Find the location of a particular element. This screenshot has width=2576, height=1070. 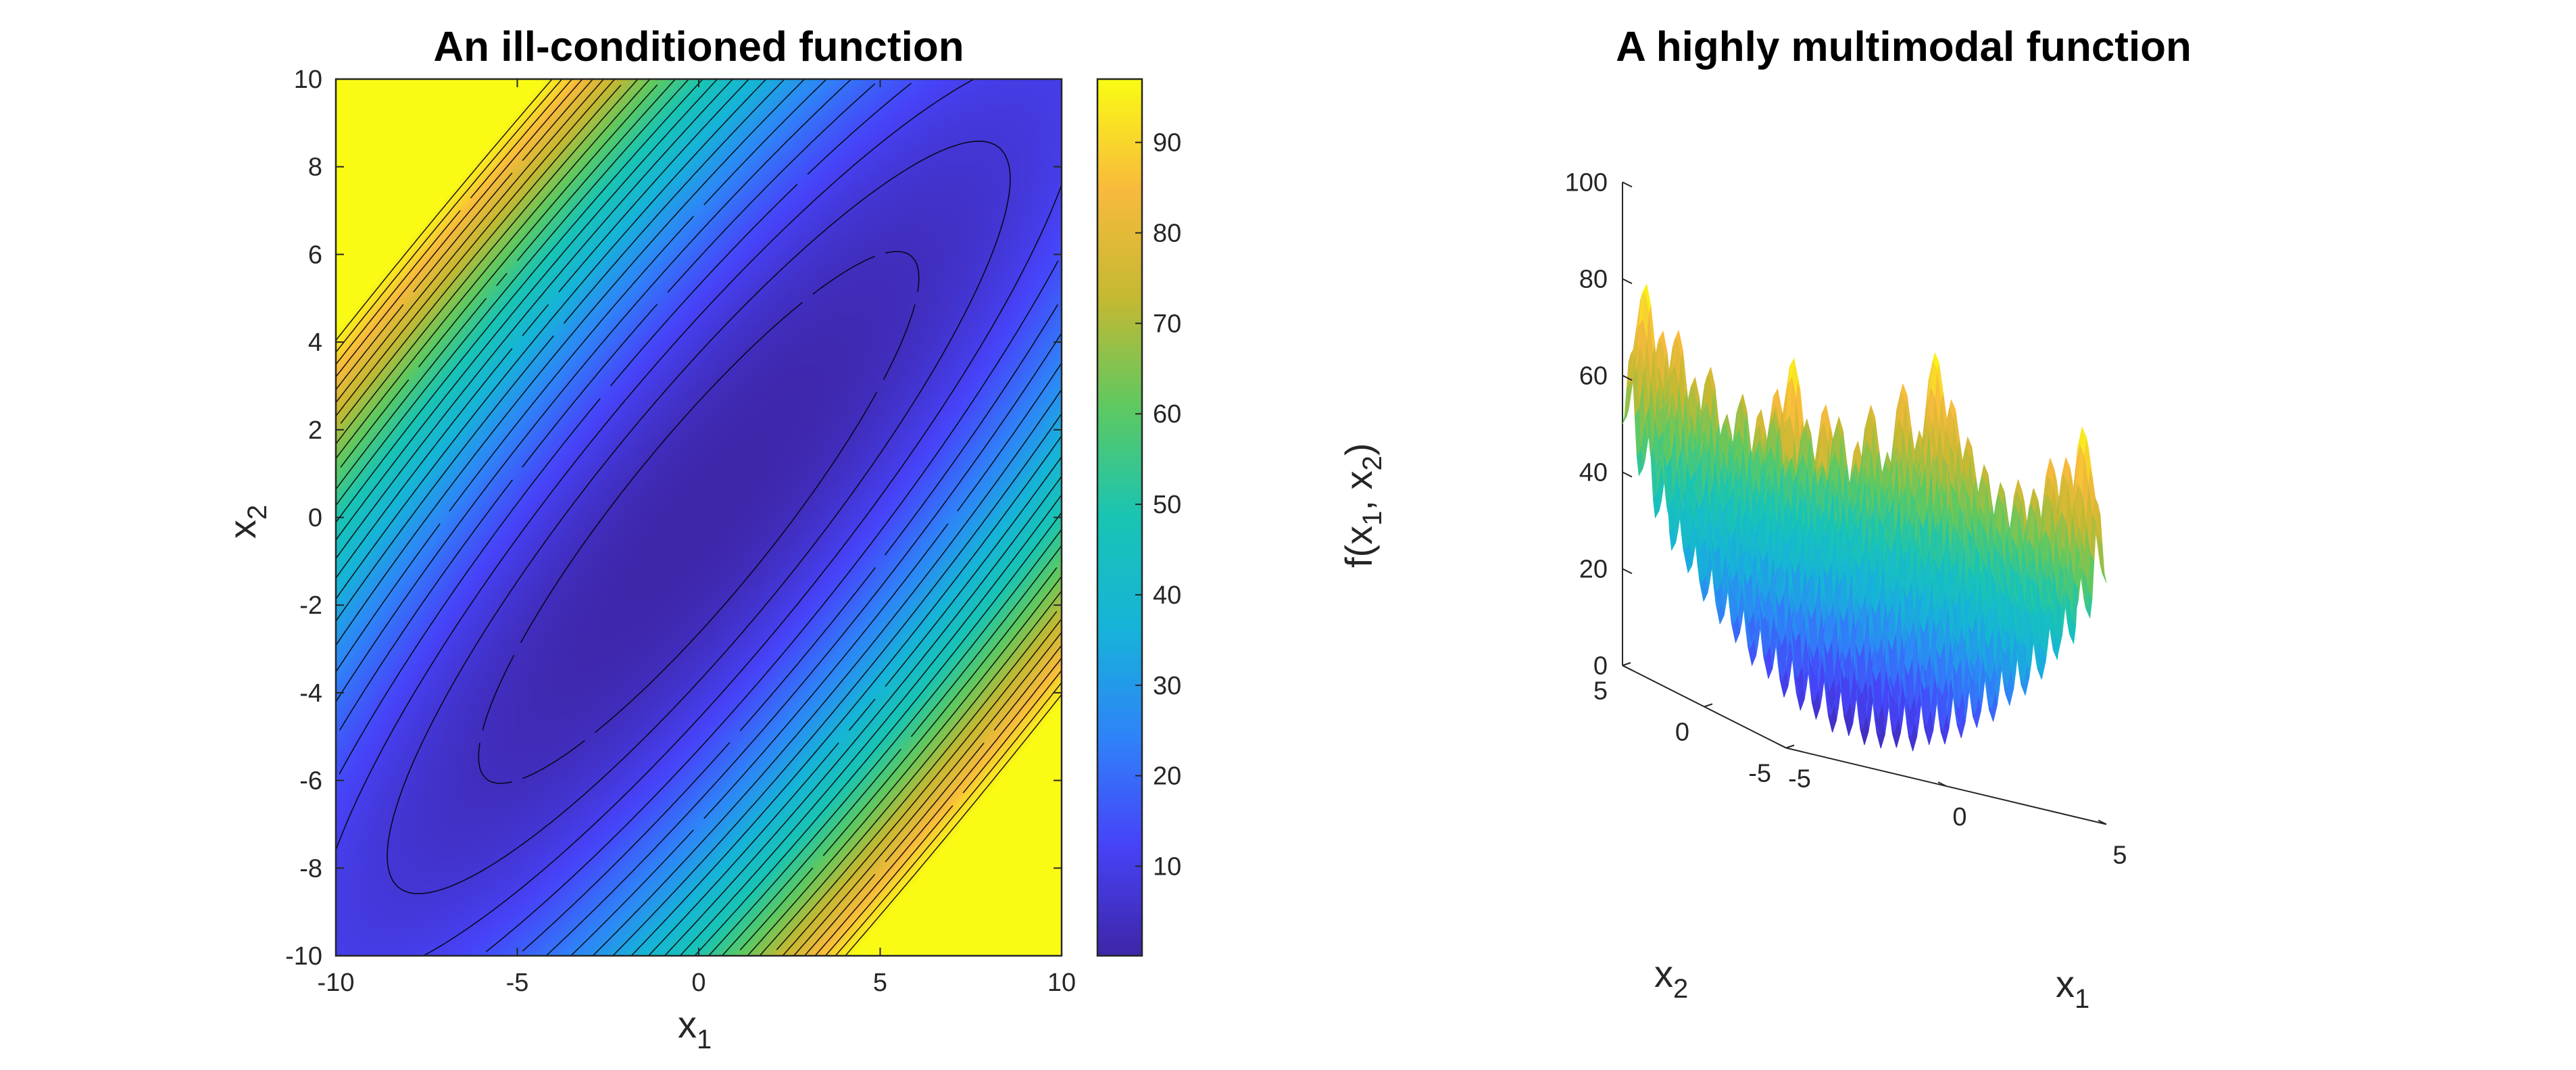

colorbar-tick-label: 90 is located at coordinates (1167, 143).